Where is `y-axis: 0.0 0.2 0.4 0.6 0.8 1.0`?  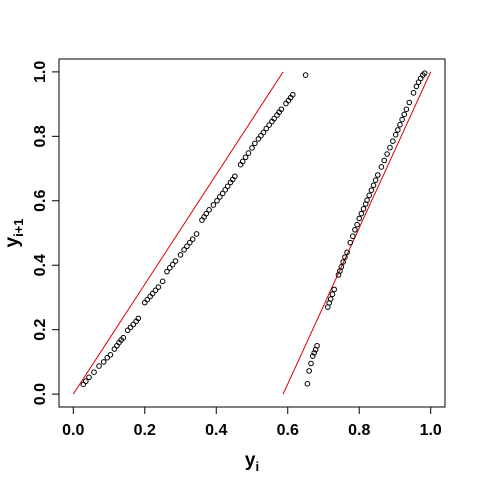 y-axis: 0.0 0.2 0.4 0.6 0.8 1.0 is located at coordinates (46, 233).